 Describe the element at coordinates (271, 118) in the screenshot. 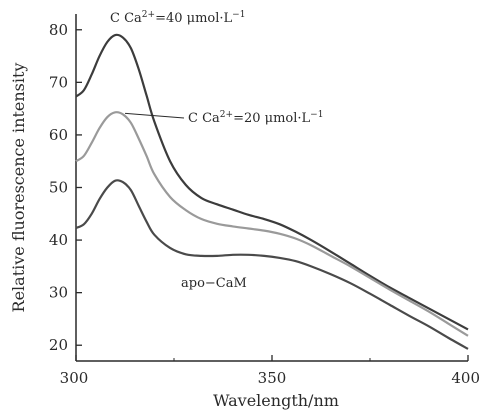

I see `annotation-ca-20-mid: =20 μmol·L` at that location.